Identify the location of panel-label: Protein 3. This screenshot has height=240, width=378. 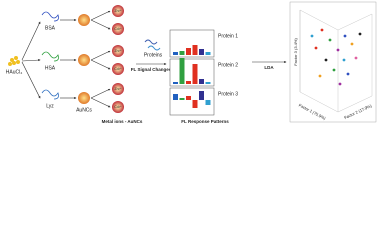
(228, 94).